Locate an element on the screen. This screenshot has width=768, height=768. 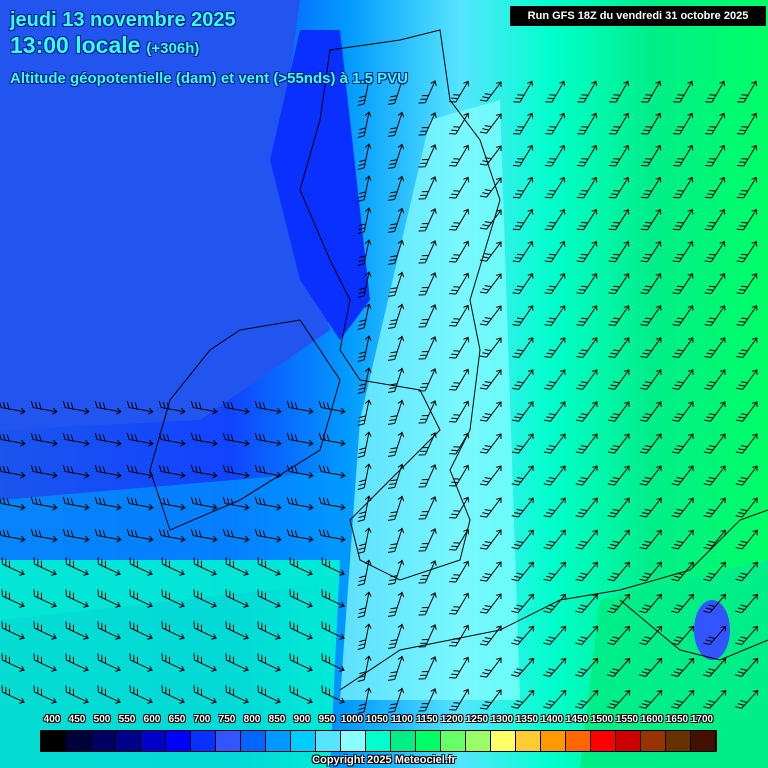
forecast-time: 13:00 locale (+306h) is located at coordinates (104, 45).